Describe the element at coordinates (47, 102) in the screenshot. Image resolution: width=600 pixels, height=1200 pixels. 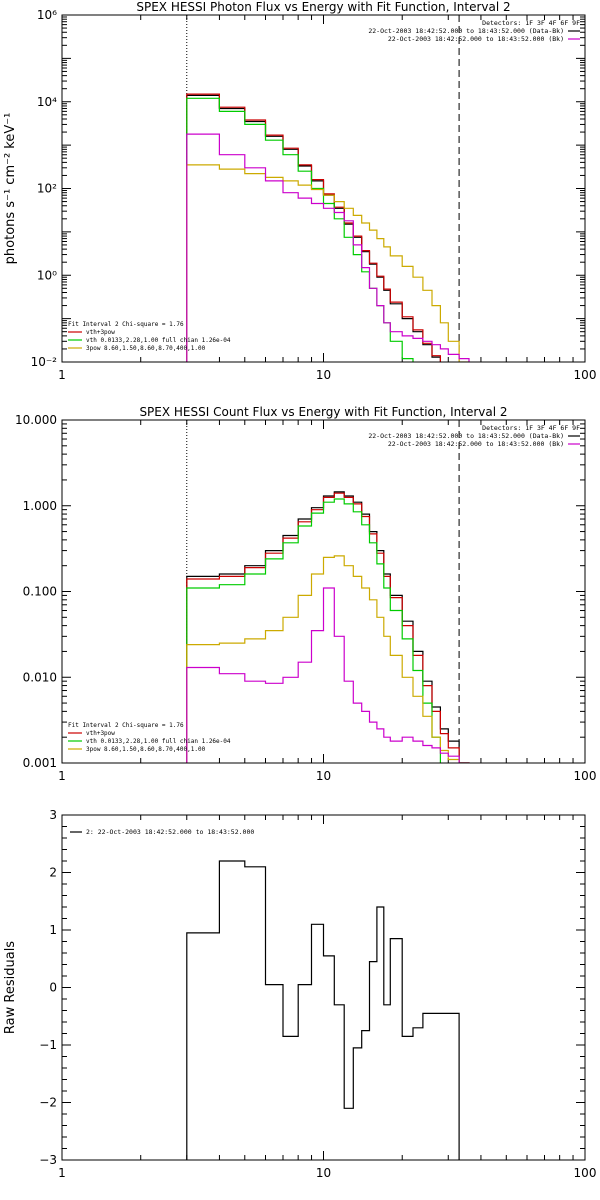
I see `y-tick-label: 10⁴` at that location.